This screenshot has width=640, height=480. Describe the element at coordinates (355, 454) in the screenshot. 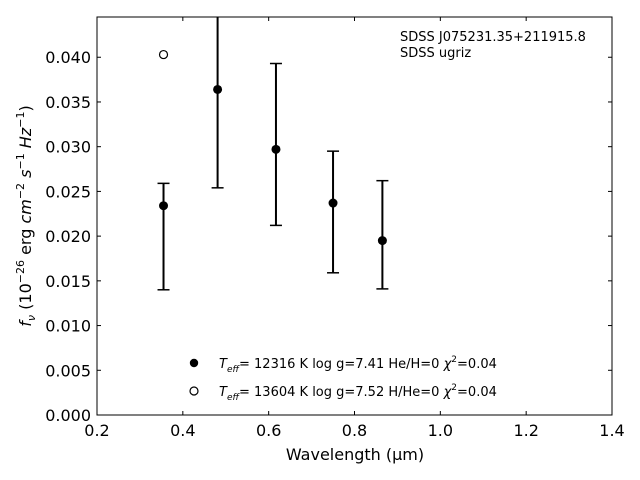

I see `x-axis-label: Wavelength (μm)` at that location.